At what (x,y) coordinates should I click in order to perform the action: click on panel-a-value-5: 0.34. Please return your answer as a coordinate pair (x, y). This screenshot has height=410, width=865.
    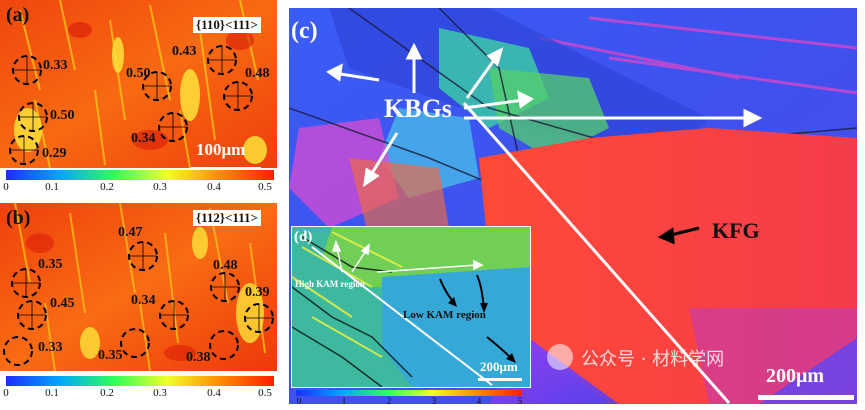
    Looking at the image, I should click on (143, 138).